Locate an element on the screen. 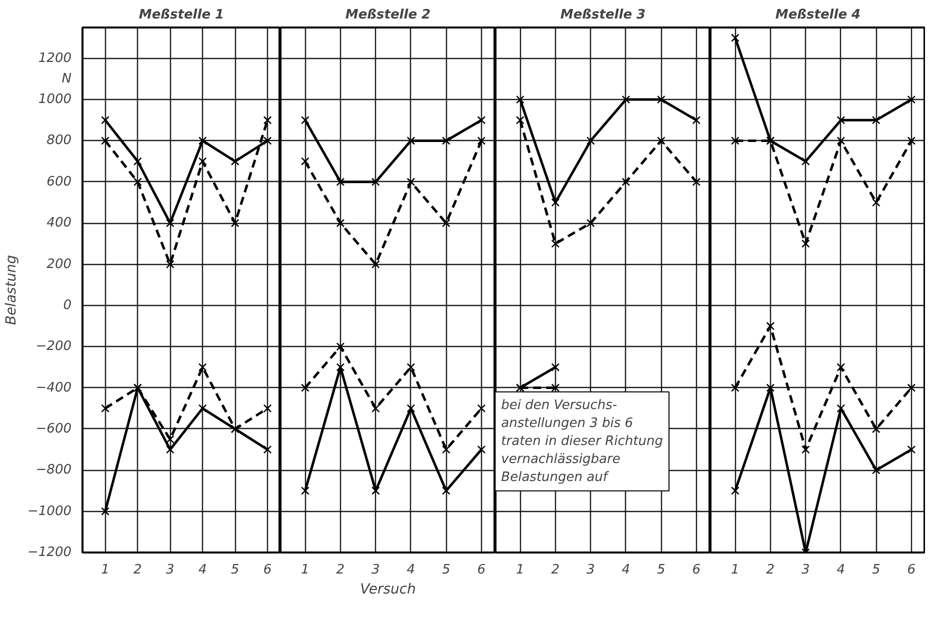 This screenshot has height=620, width=940. chart-title: Meßstelle 2 is located at coordinates (388, 15).